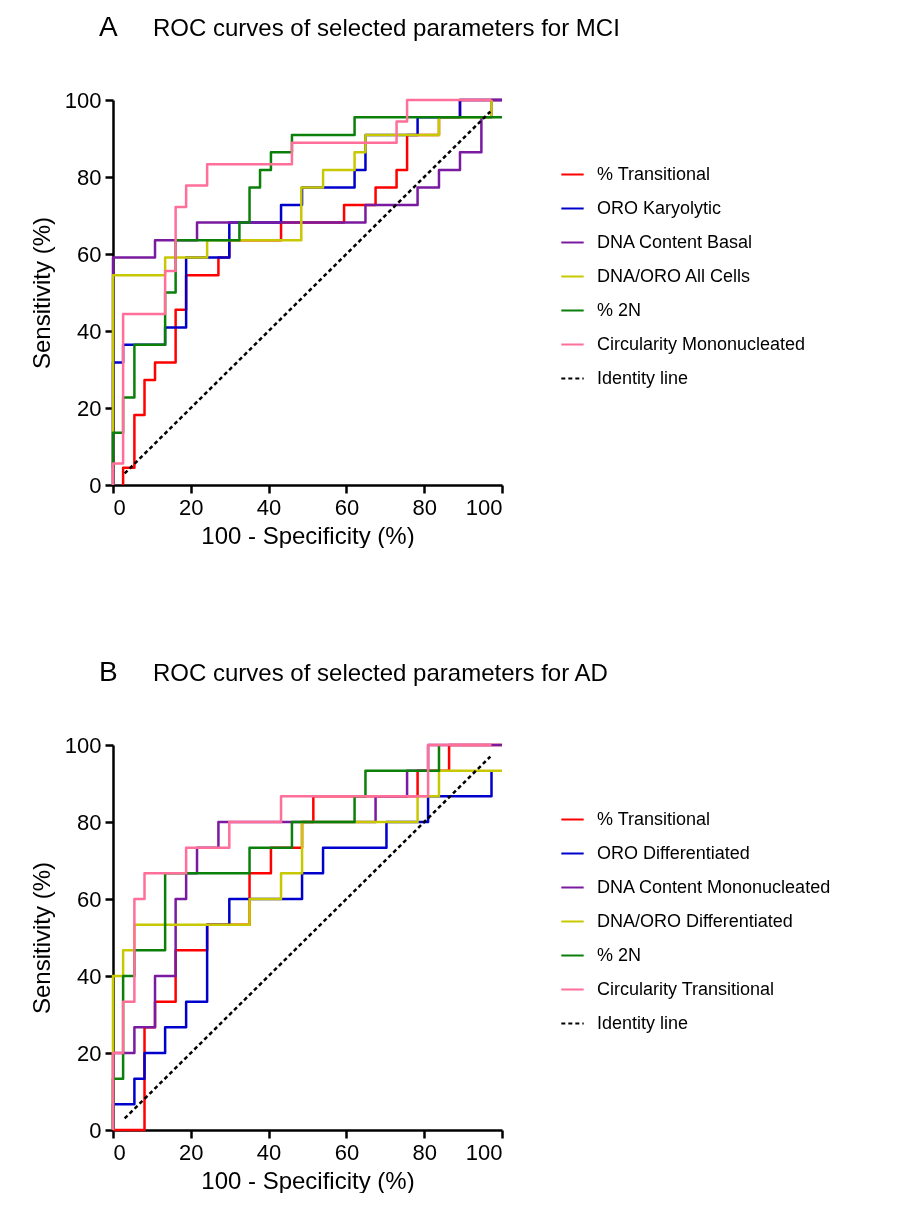 The image size is (904, 1225). What do you see at coordinates (380, 672) in the screenshot?
I see `chart-title: ROC curves of selected parameters for AD` at bounding box center [380, 672].